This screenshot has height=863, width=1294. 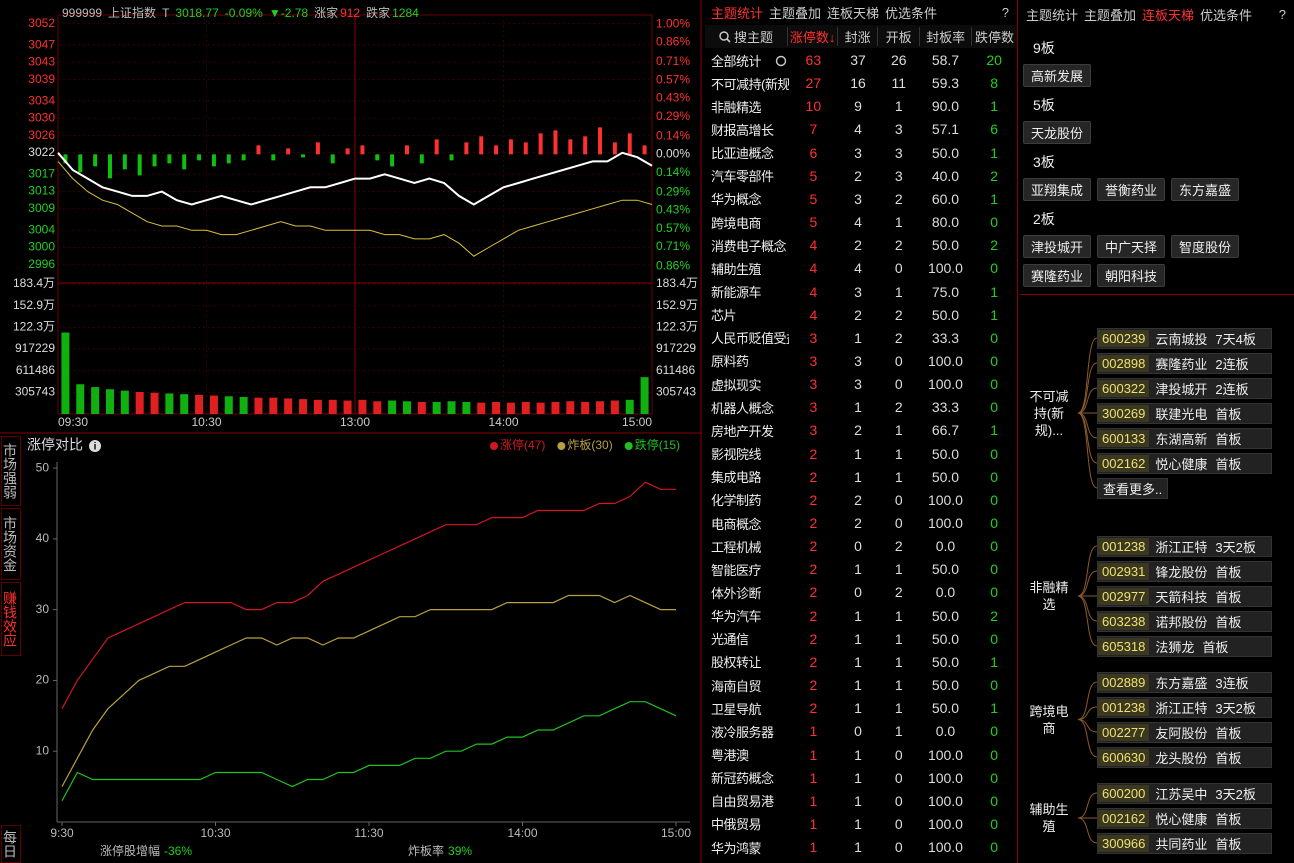 I want to click on stock-item: 600133 东湖高新 首板, so click(x=1184, y=438).